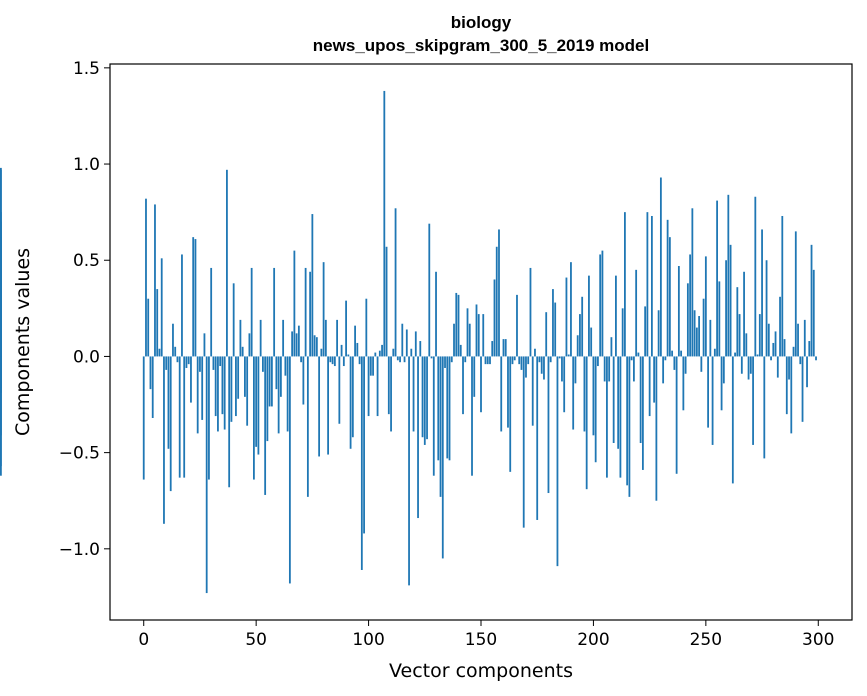  Describe the element at coordinates (593, 640) in the screenshot. I see `x-tick-label: 200` at that location.